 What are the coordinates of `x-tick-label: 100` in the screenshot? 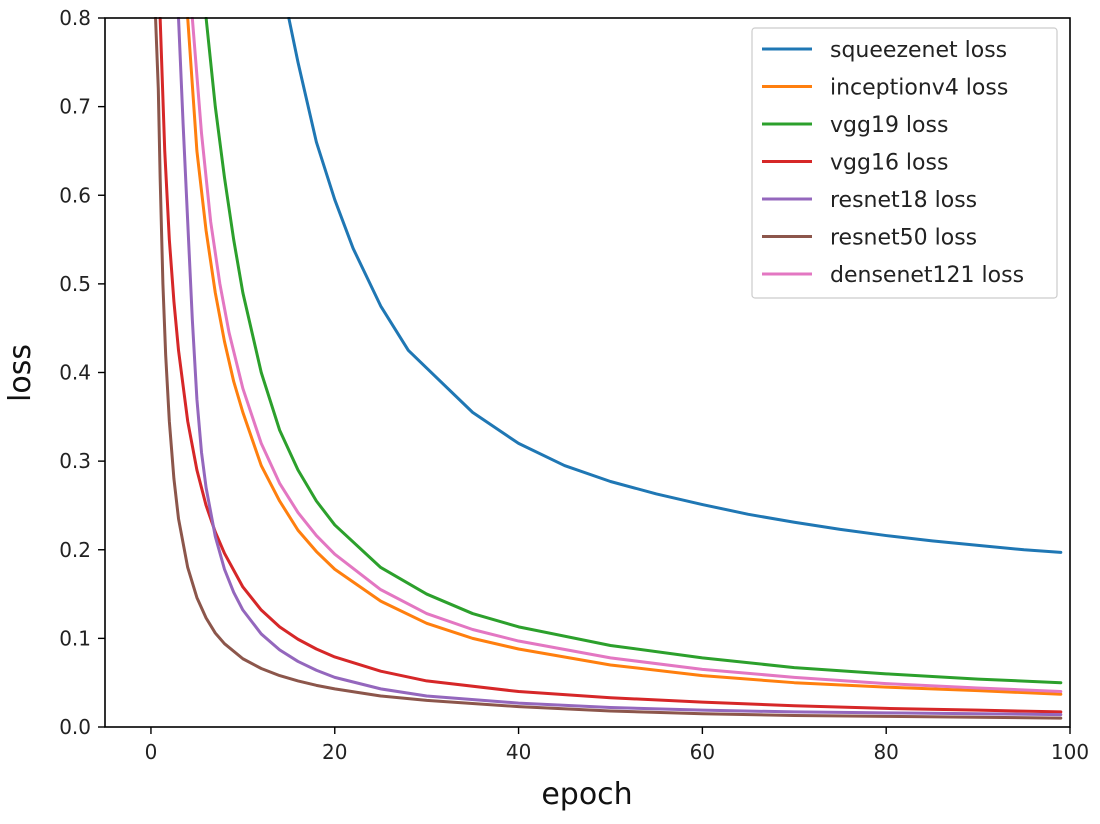 It's located at (1070, 752).